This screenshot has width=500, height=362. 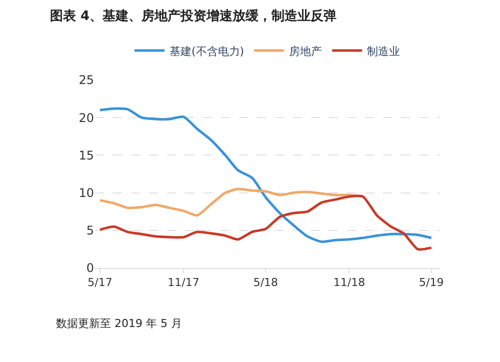 I want to click on y-tick-label: 25, so click(x=86, y=80).